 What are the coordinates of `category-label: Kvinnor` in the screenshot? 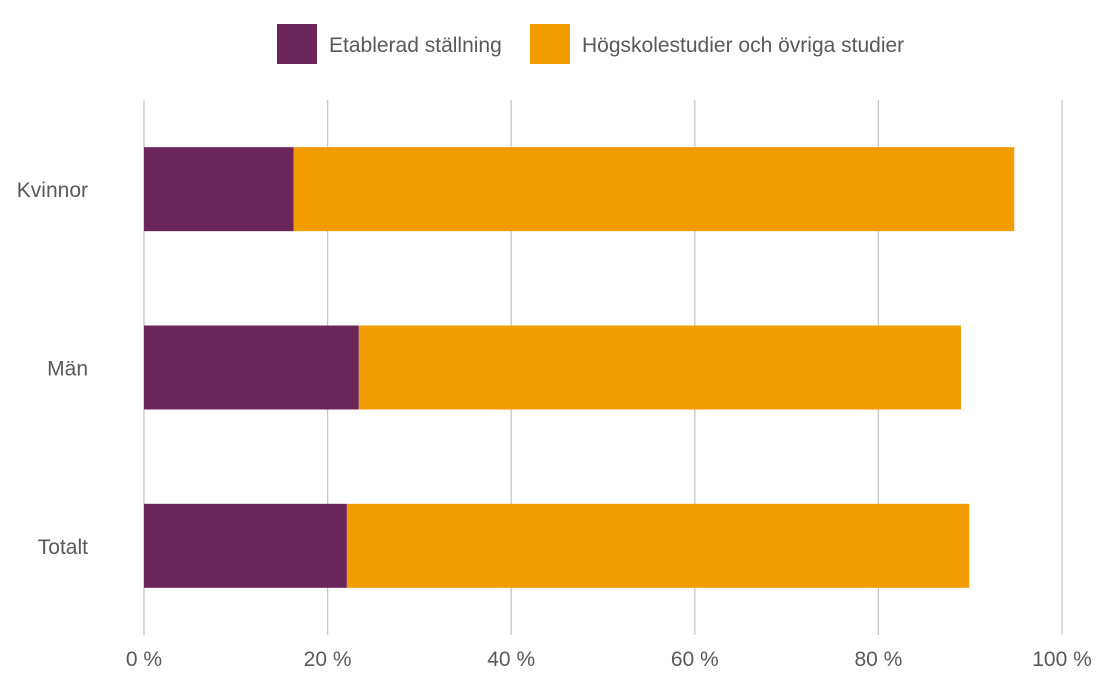 It's located at (52, 190).